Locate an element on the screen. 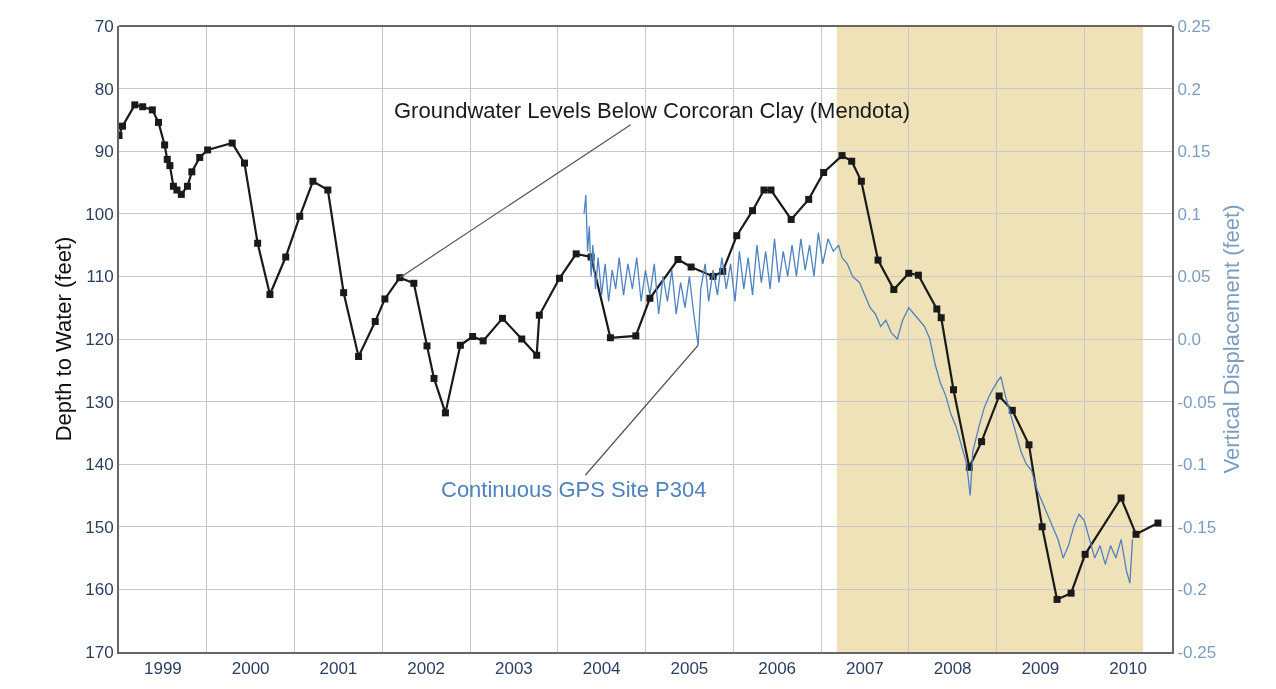  x-tick-label: 2003 is located at coordinates (513, 669).